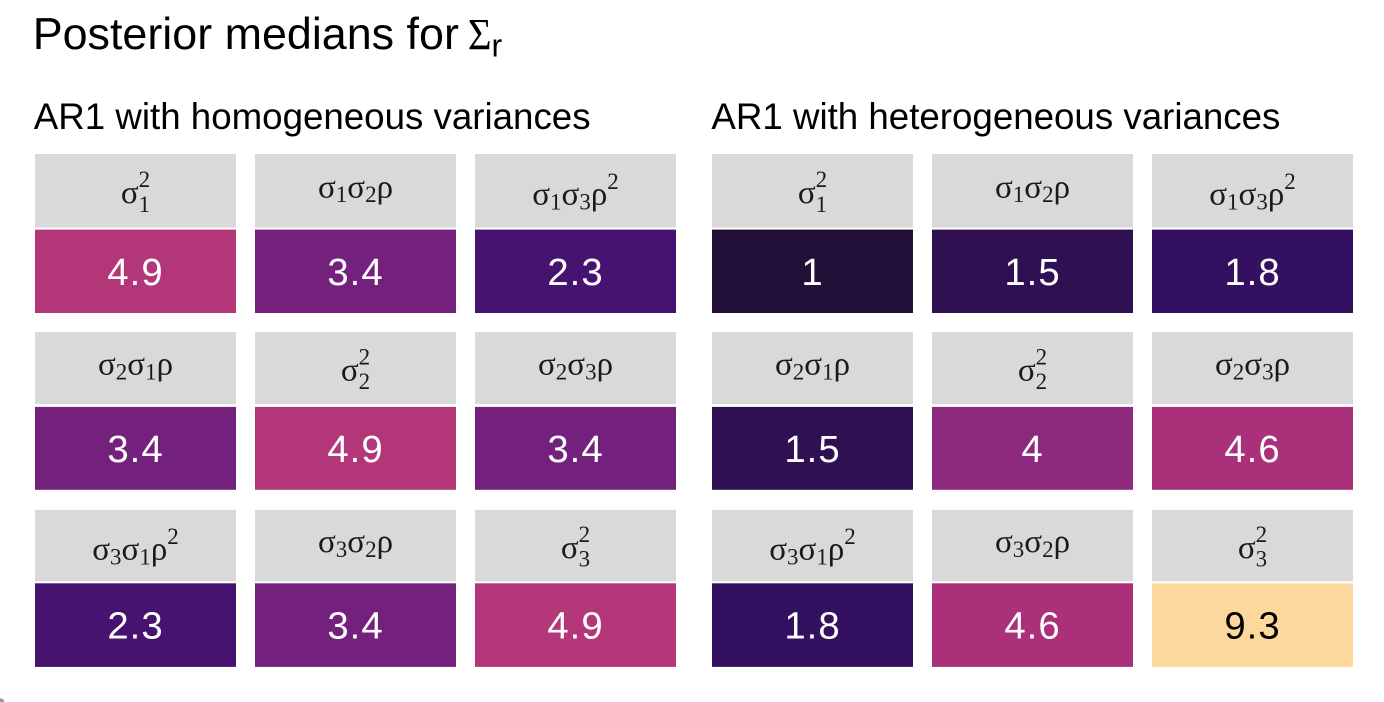 The width and height of the screenshot is (1384, 702). I want to click on svg-text: 9.3, so click(1252, 626).